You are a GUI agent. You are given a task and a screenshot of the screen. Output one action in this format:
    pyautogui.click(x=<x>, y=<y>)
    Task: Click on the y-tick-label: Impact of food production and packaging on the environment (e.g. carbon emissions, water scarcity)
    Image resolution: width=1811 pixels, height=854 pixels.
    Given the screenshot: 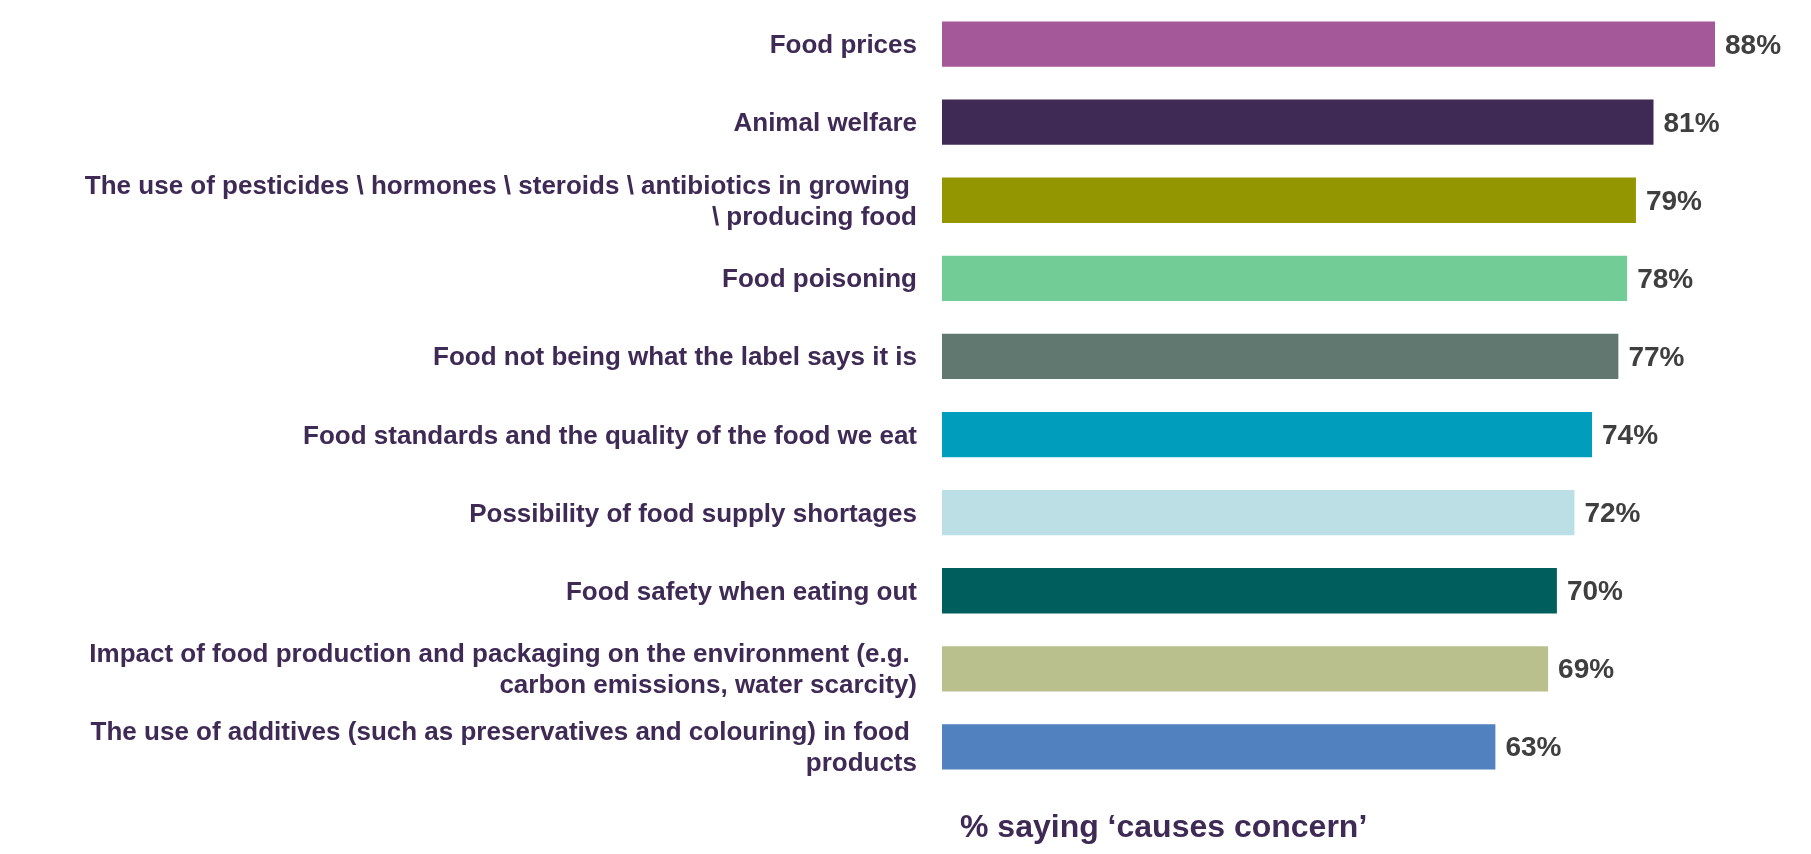 What is the action you would take?
    pyautogui.click(x=503, y=669)
    